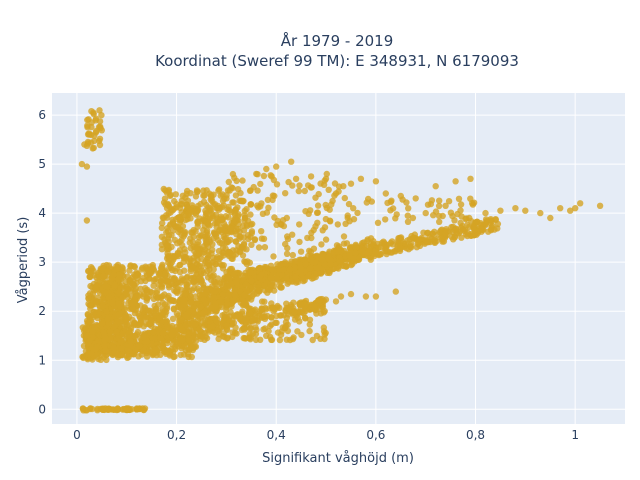  I want to click on x-tick-label: 0,4, so click(276, 435).